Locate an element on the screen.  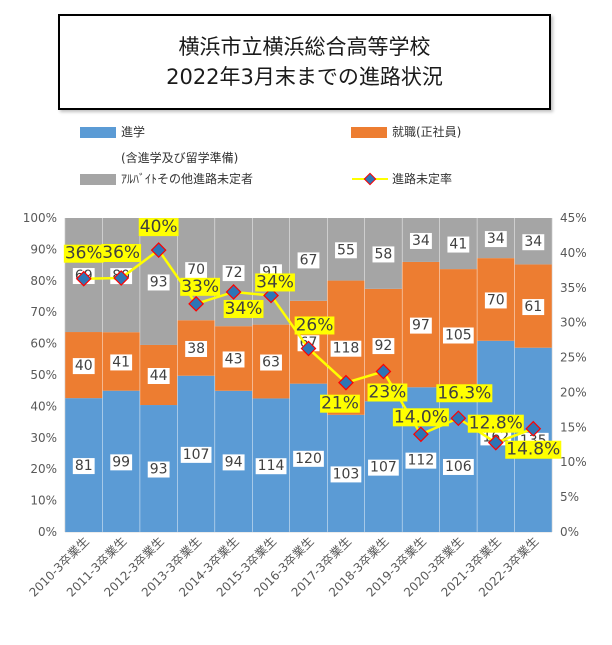
line-value-label: 14.0% is located at coordinates (421, 417).